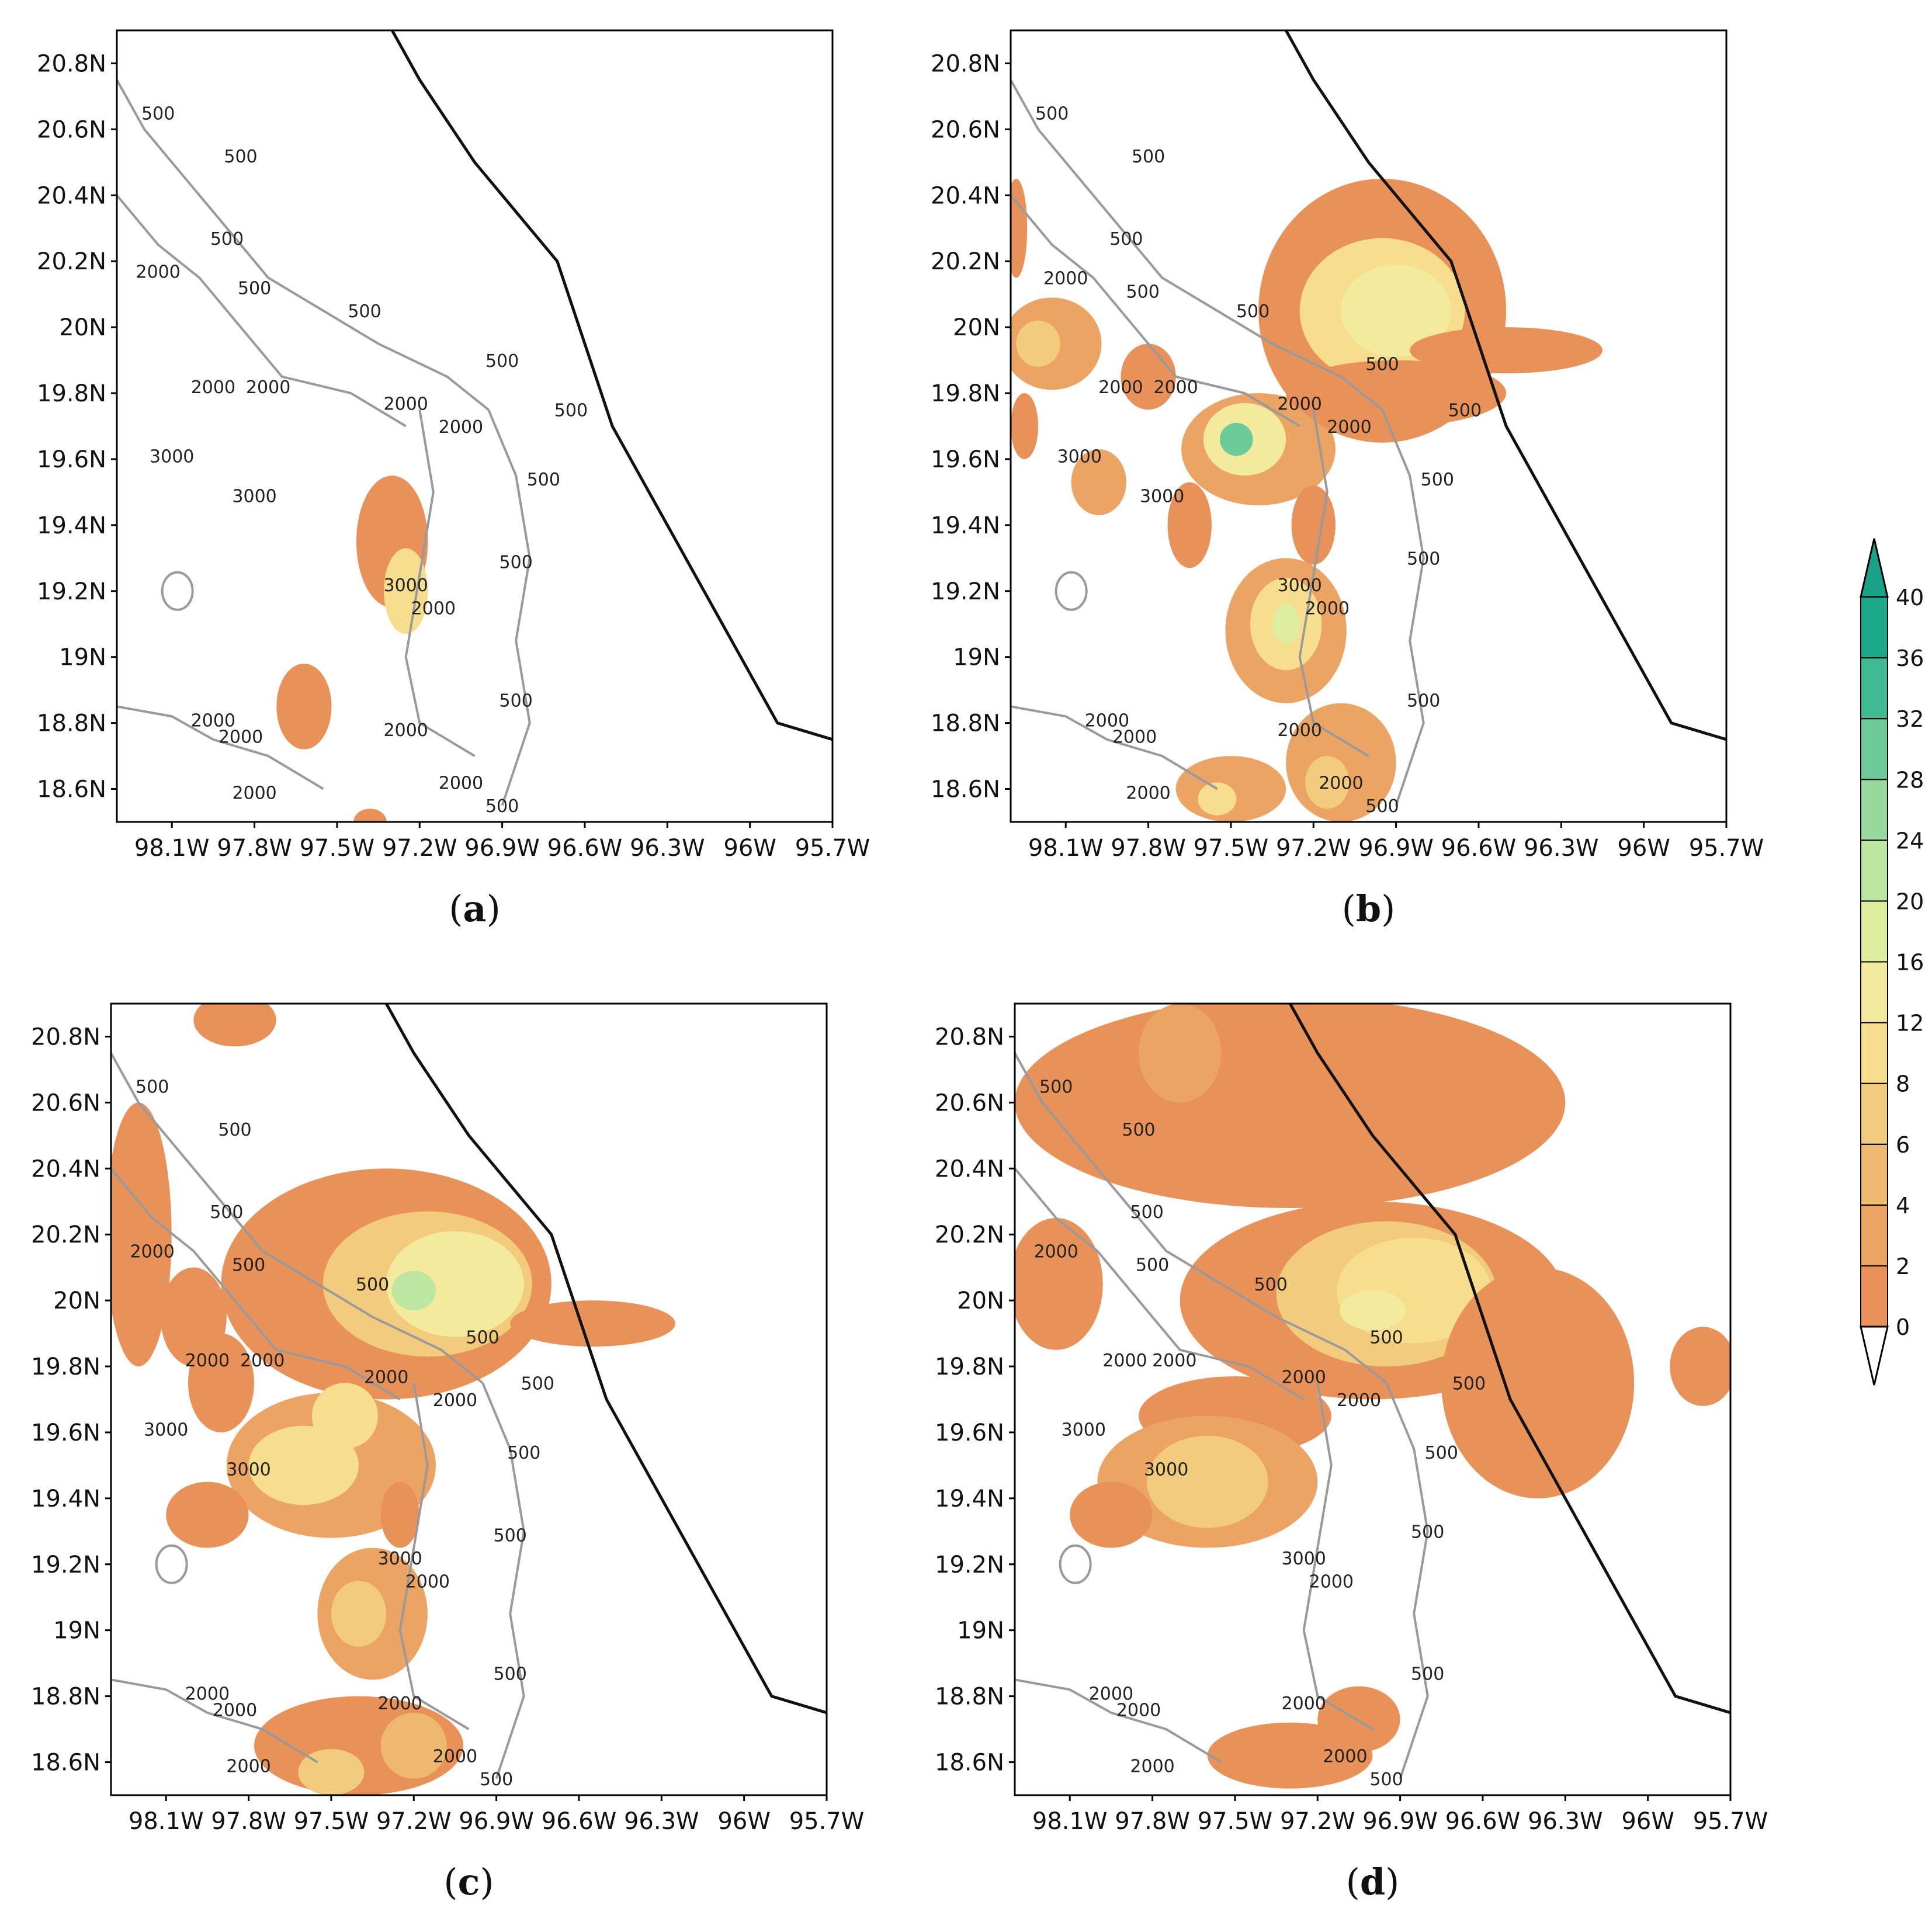 This screenshot has height=1919, width=1932. What do you see at coordinates (976, 657) in the screenshot?
I see `lat-tick-label: 19N` at bounding box center [976, 657].